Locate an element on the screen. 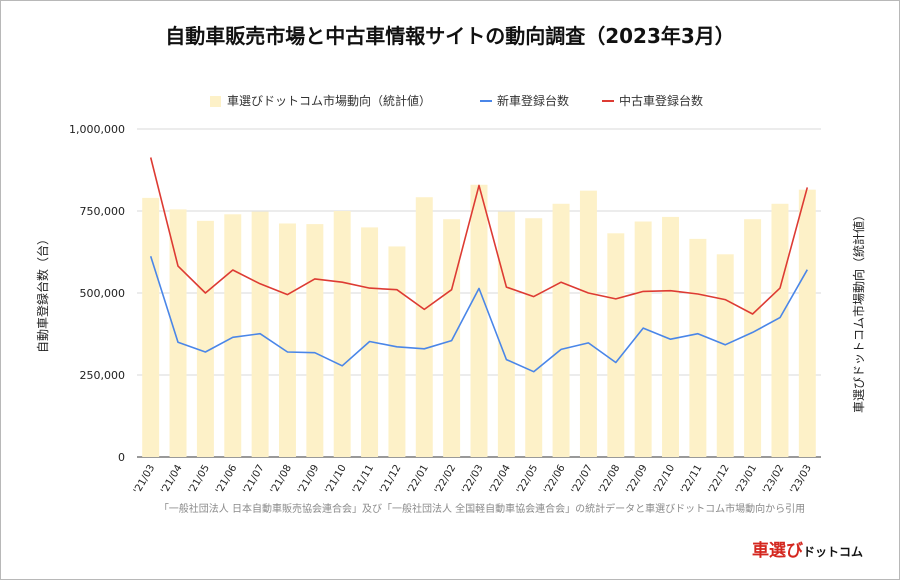 This screenshot has height=580, width=900. x-tick-label: '21/04 is located at coordinates (171, 479).